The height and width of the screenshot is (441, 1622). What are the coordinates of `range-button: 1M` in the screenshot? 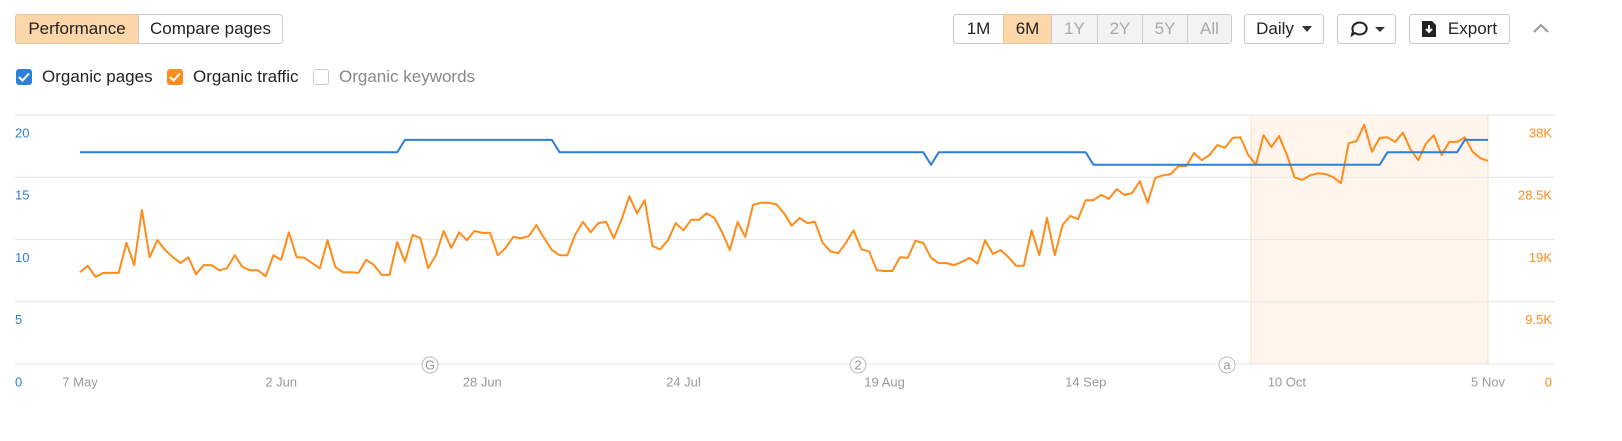 It's located at (978, 29).